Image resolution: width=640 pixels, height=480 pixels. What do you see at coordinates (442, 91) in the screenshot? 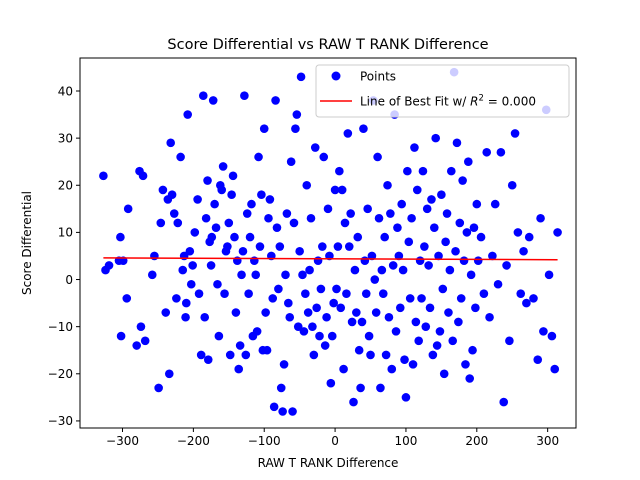
I see `legend-box` at bounding box center [442, 91].